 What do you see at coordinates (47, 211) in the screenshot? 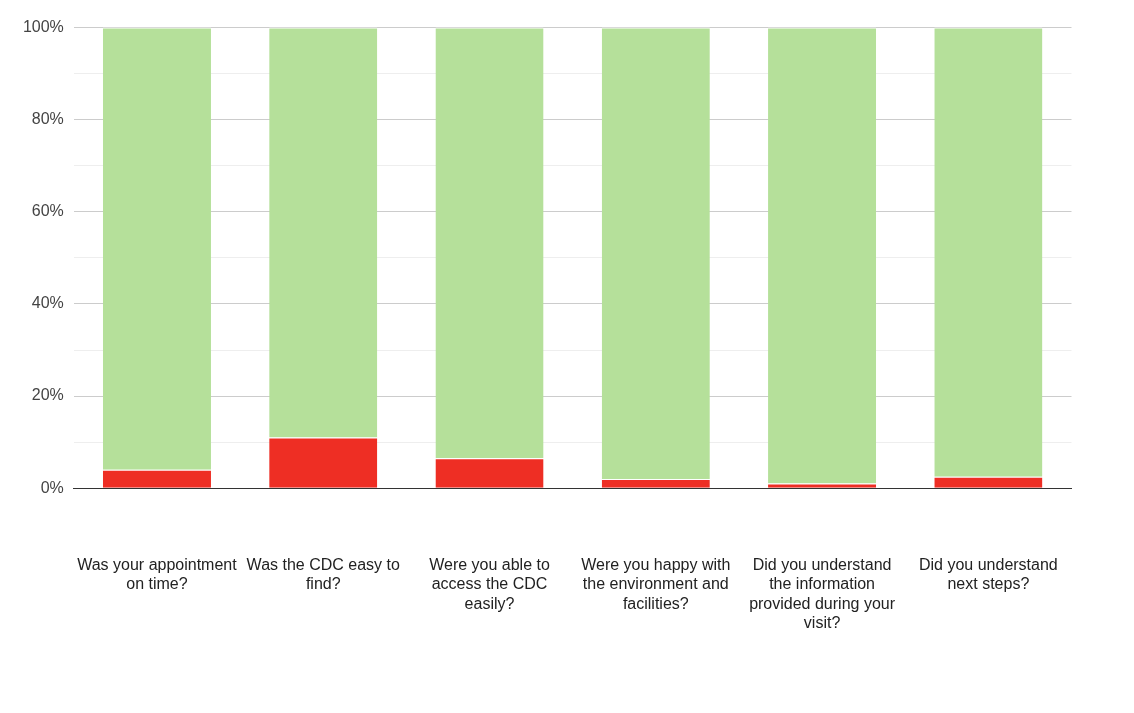
I see `y-tick-label: 60%` at bounding box center [47, 211].